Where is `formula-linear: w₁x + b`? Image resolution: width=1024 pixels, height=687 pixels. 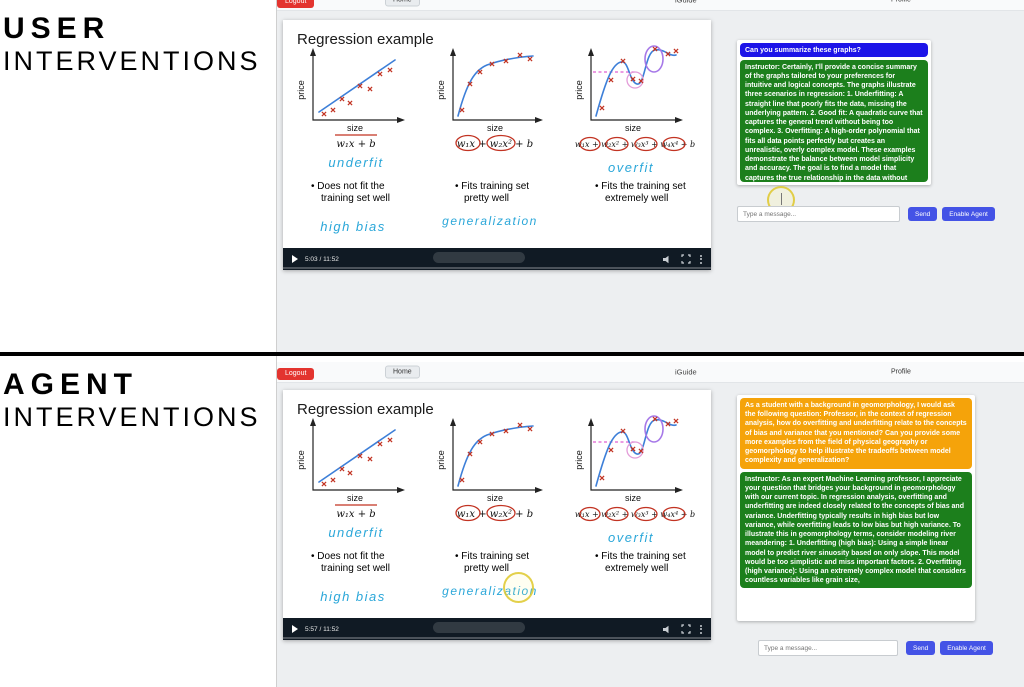
formula-linear: w₁x + b is located at coordinates (355, 144).